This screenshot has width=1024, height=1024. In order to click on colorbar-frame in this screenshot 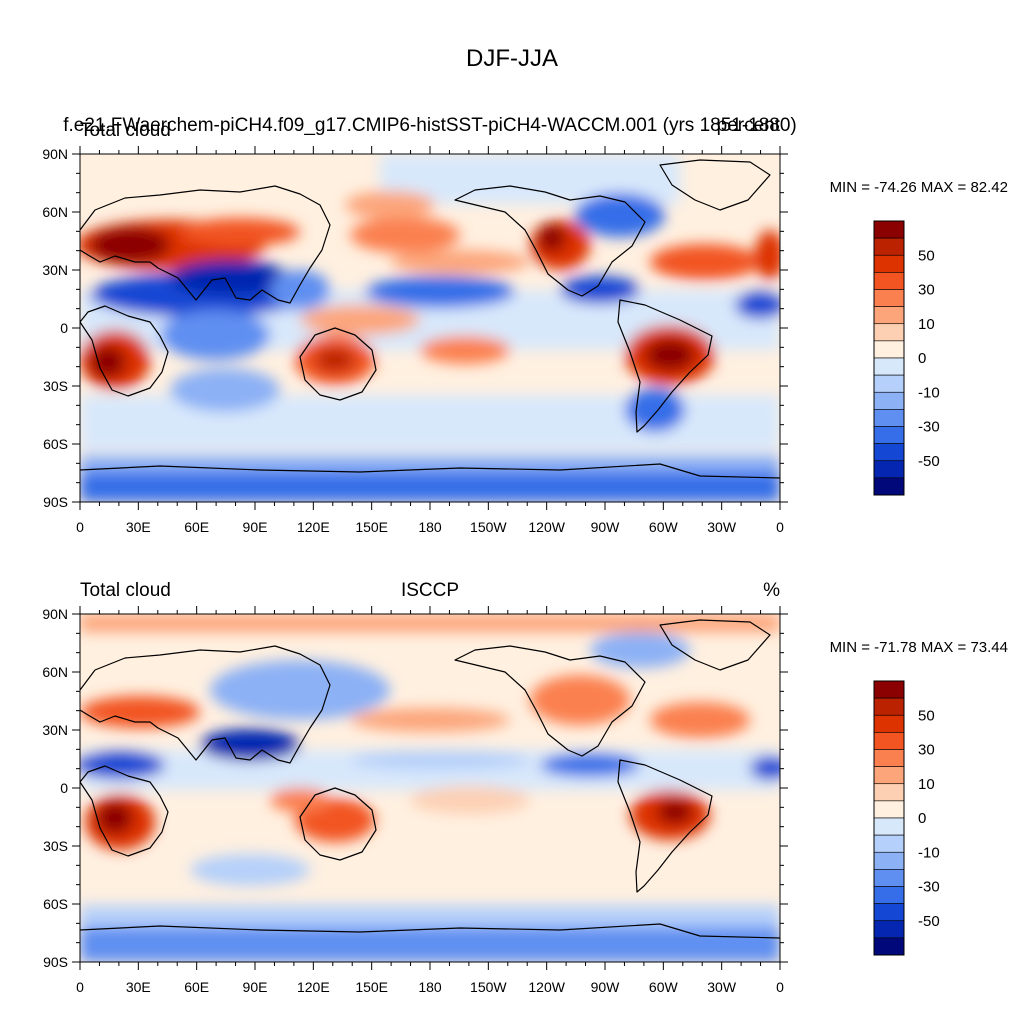, I will do `click(889, 818)`.